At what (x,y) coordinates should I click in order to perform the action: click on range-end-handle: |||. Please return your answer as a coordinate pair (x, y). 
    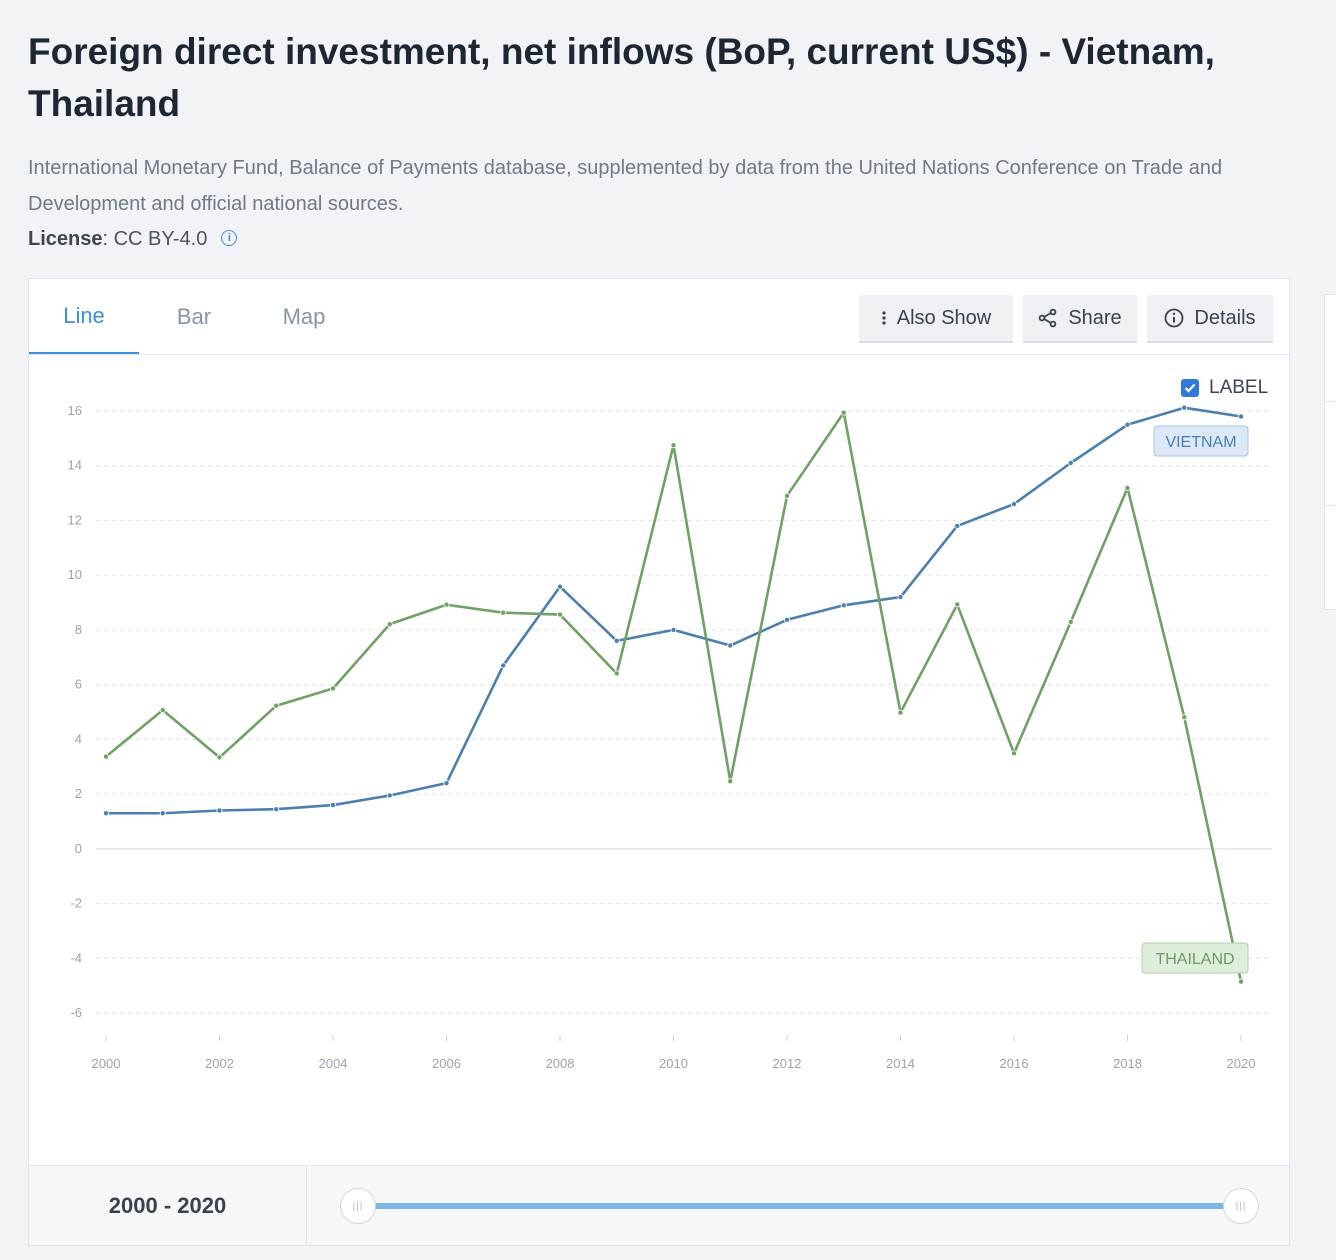
    Looking at the image, I should click on (1241, 1206).